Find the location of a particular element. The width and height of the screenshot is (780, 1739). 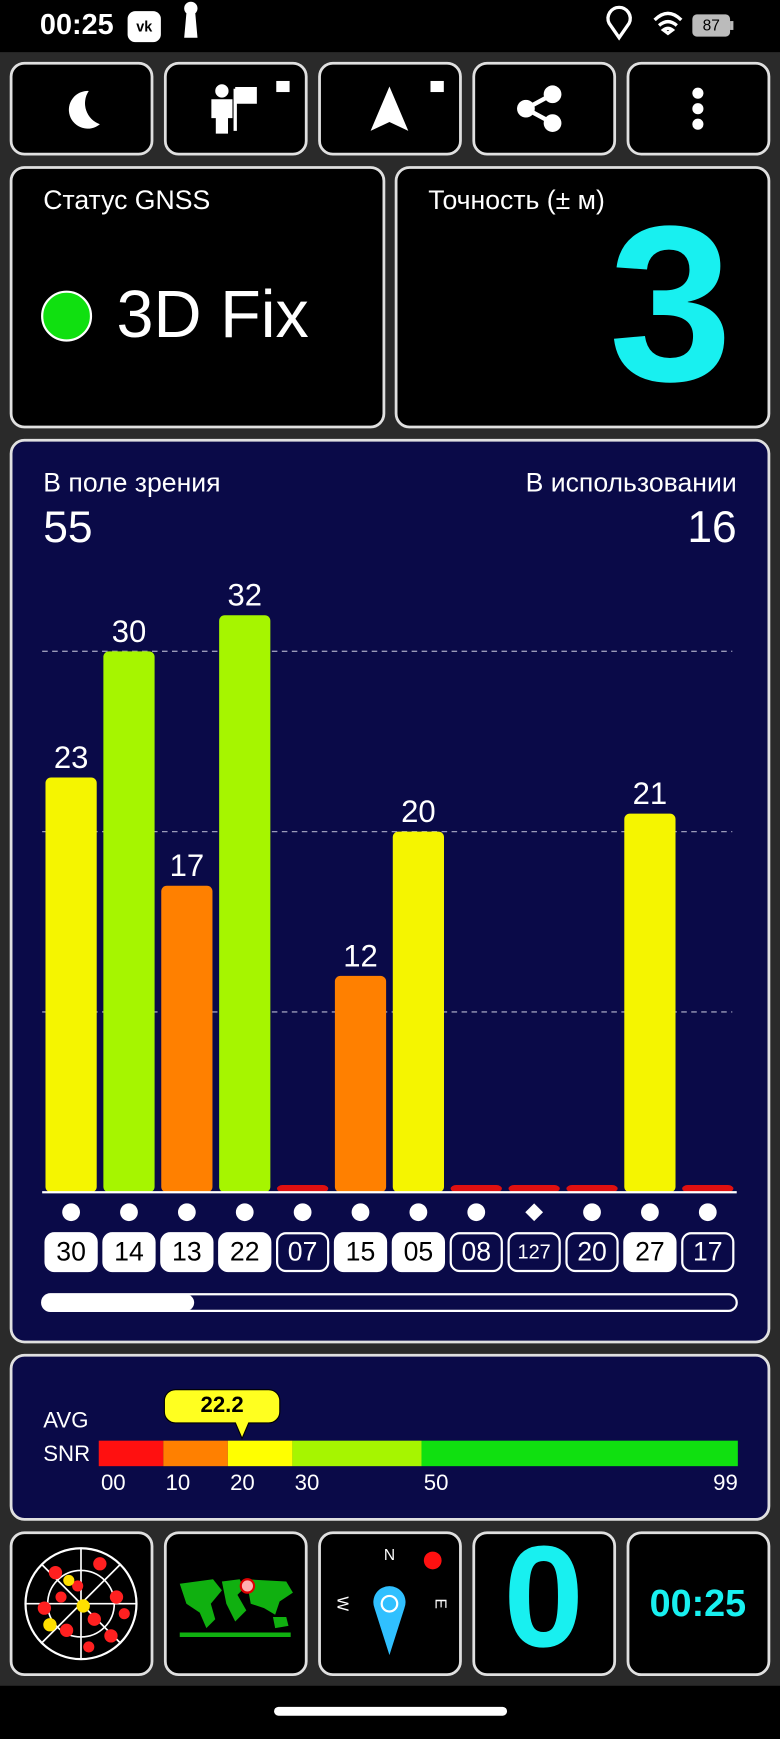

battery-level: 87 is located at coordinates (711, 26).